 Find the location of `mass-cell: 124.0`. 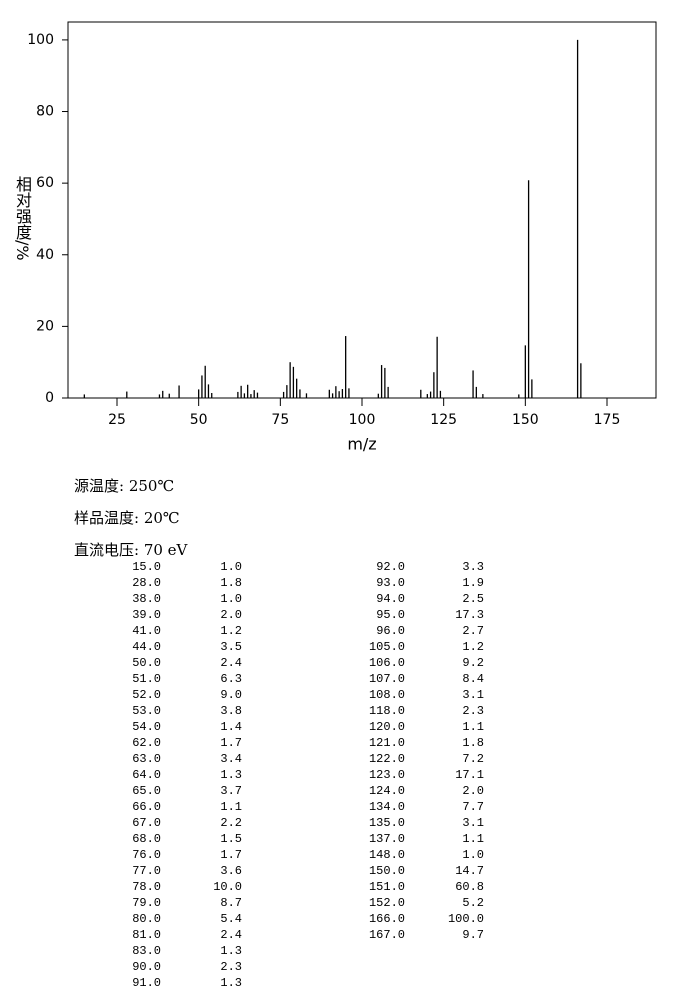

mass-cell: 124.0 is located at coordinates (386, 791).